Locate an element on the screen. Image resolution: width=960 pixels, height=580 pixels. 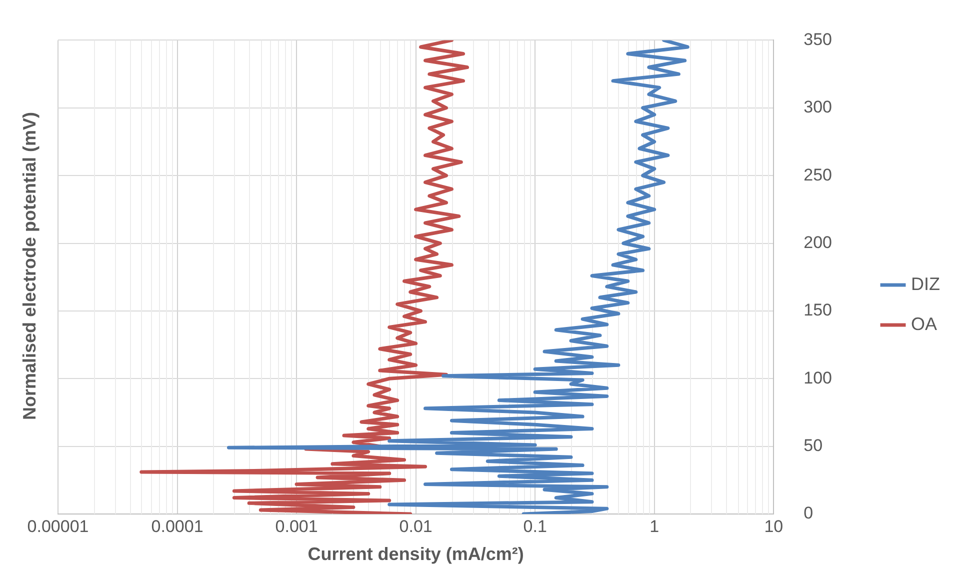
x-tick-label: 0.0001 is located at coordinates (177, 526).